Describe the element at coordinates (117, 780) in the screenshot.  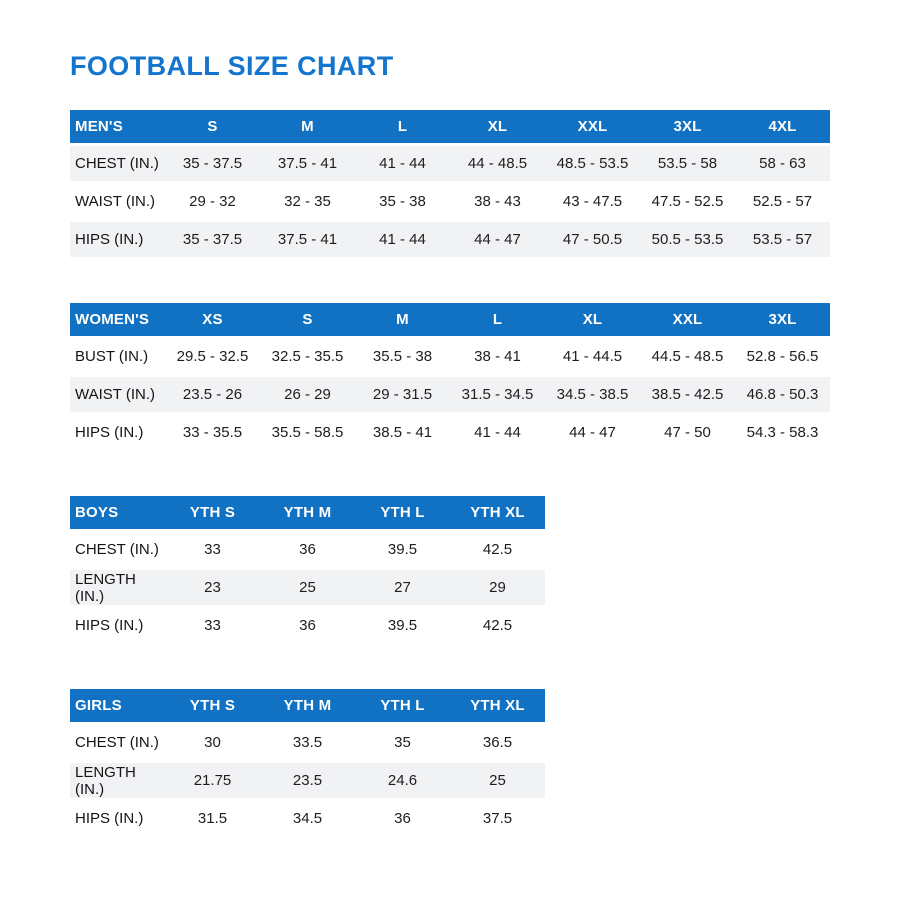
I see `girls-row-label: LENGTH (IN.)` at that location.